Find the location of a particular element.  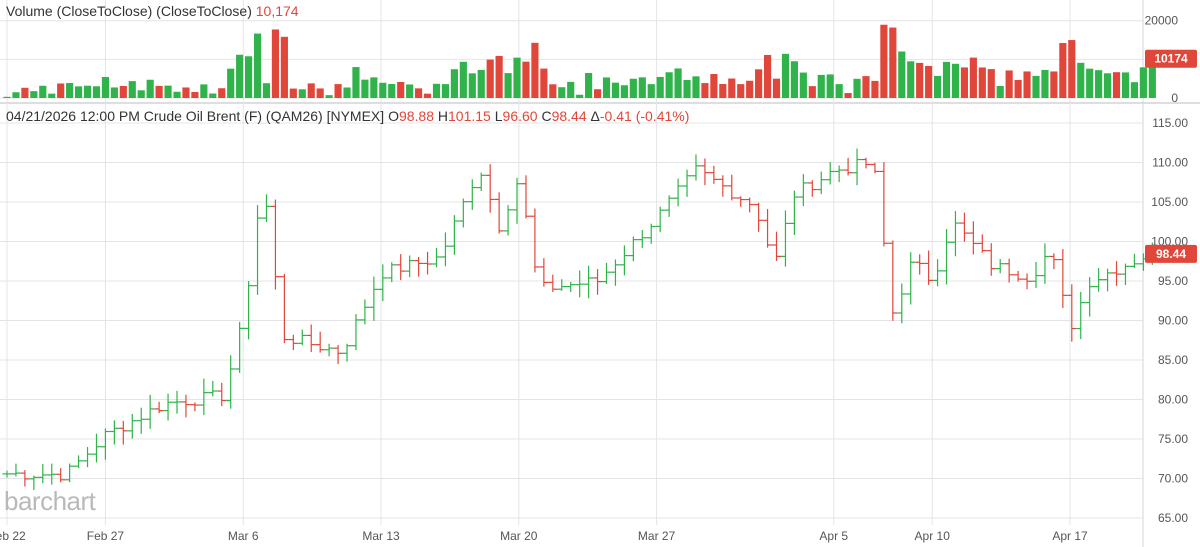

close-label: C is located at coordinates (546, 116).